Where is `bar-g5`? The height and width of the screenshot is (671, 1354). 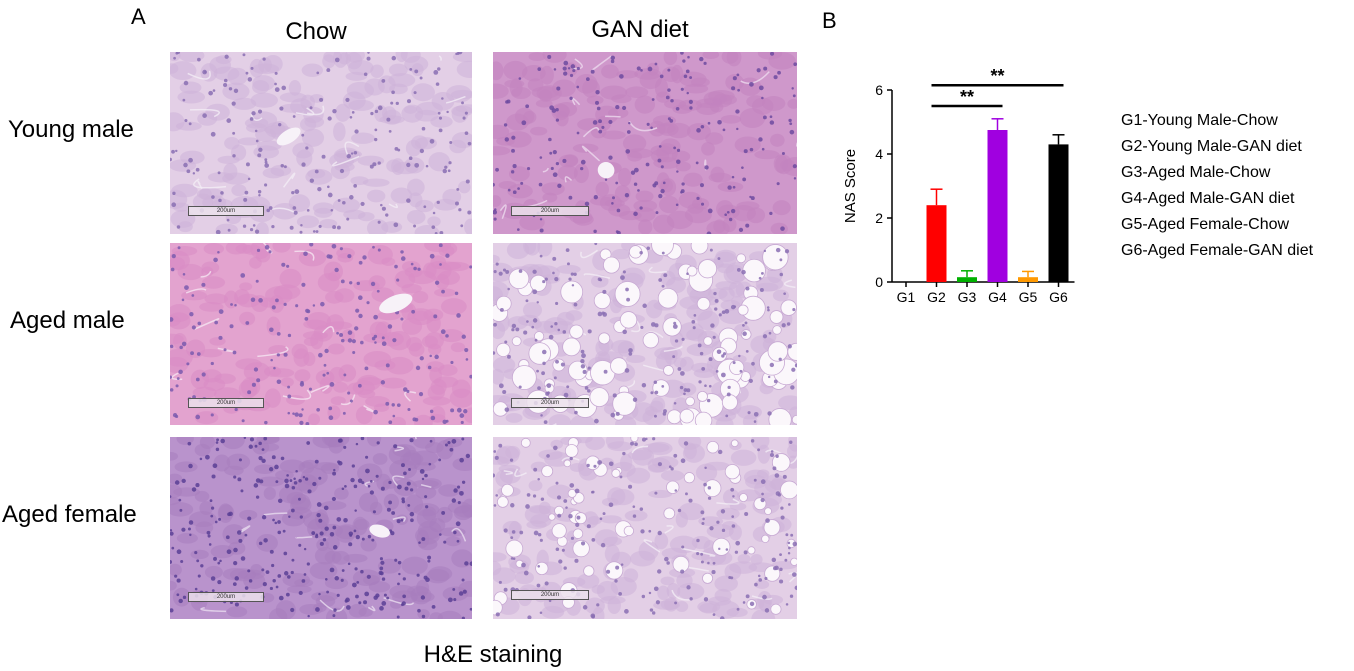
bar-g5 is located at coordinates (1028, 279).